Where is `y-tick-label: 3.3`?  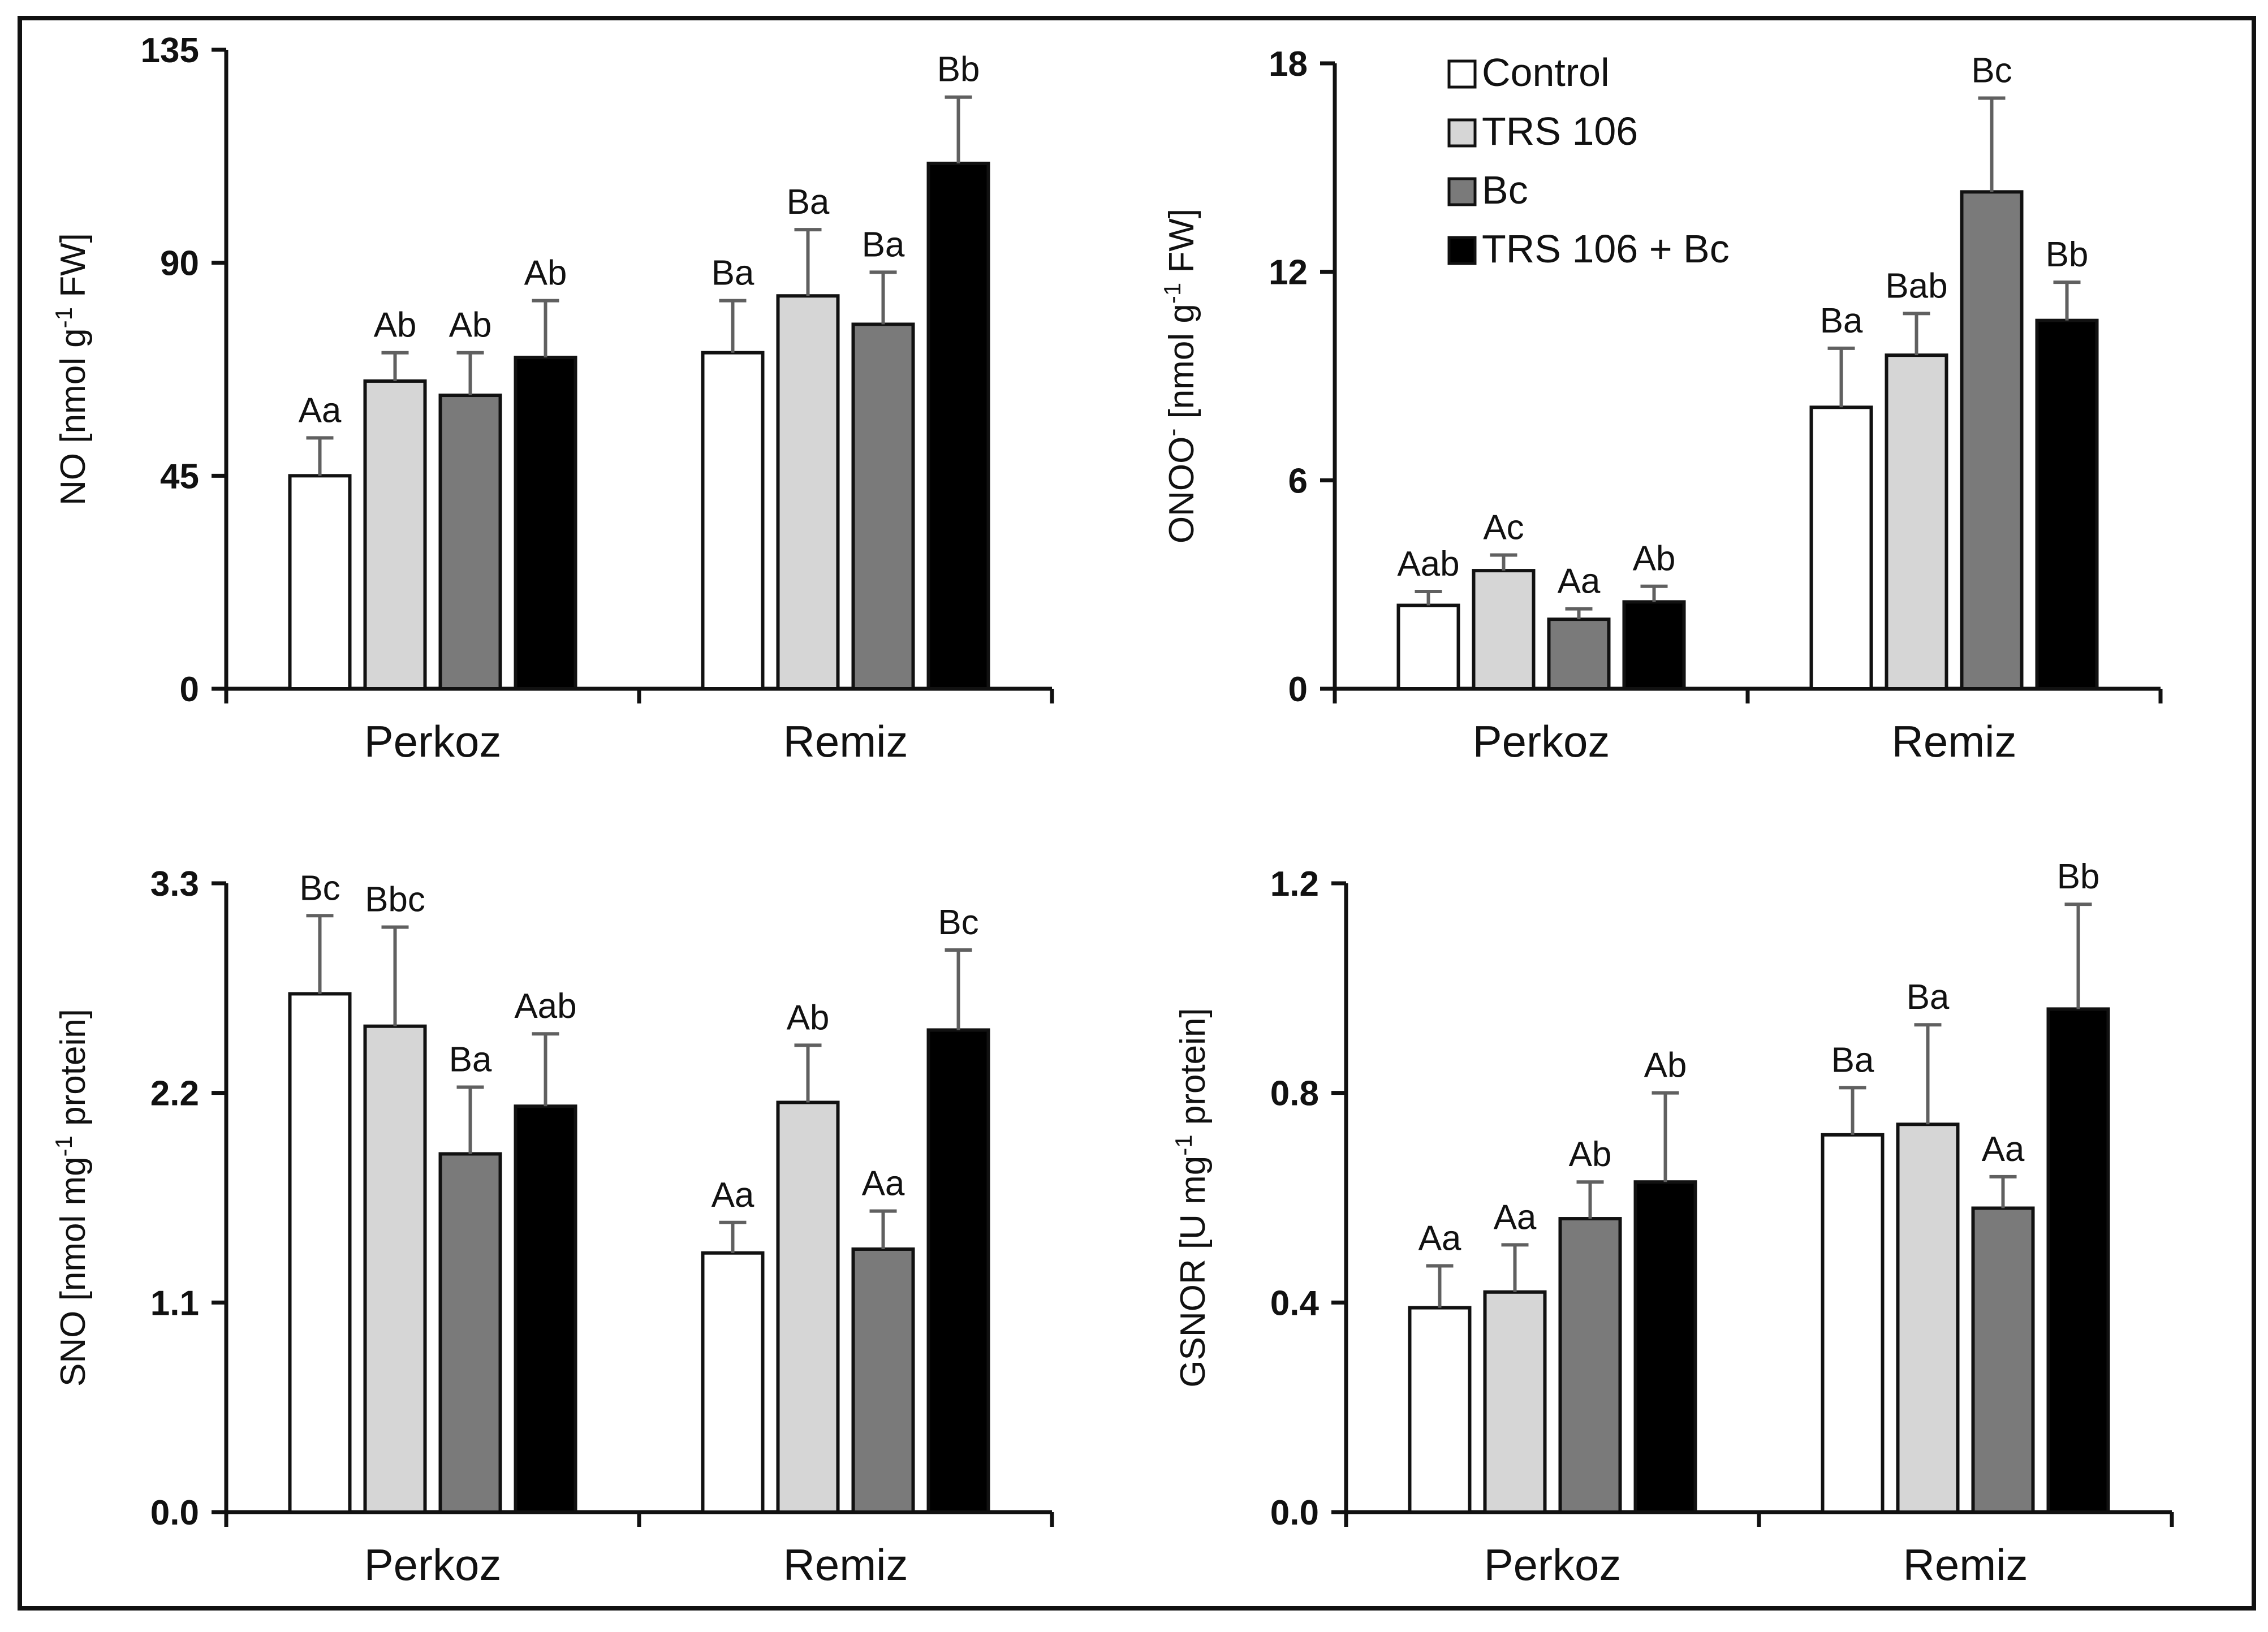 y-tick-label: 3.3 is located at coordinates (174, 884).